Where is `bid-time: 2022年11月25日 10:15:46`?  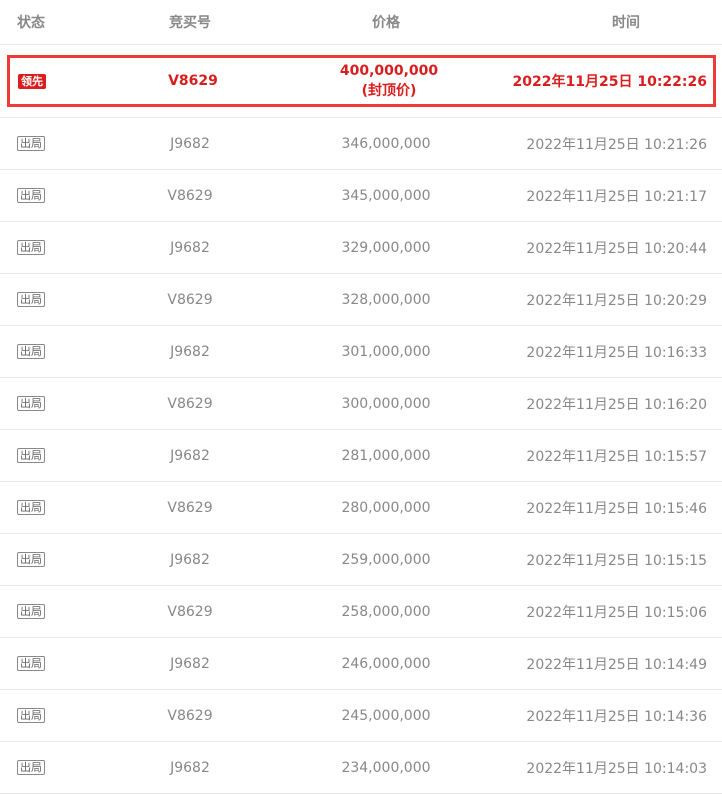
bid-time: 2022年11月25日 10:15:46 is located at coordinates (616, 508).